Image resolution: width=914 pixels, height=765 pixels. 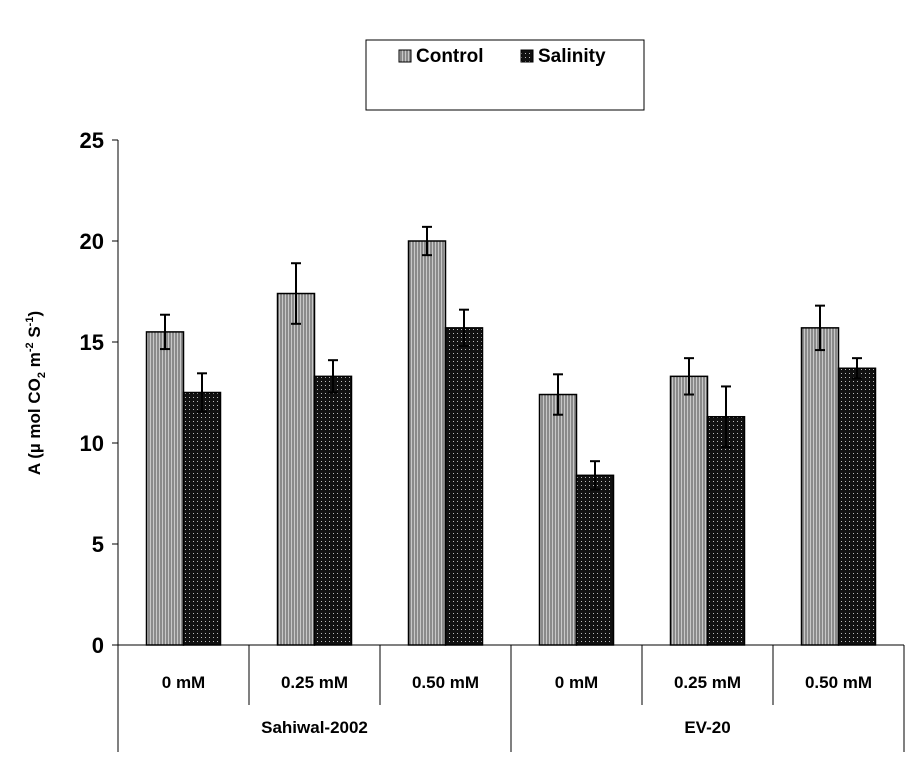 What do you see at coordinates (527, 56) in the screenshot?
I see `legend-swatch-salinity` at bounding box center [527, 56].